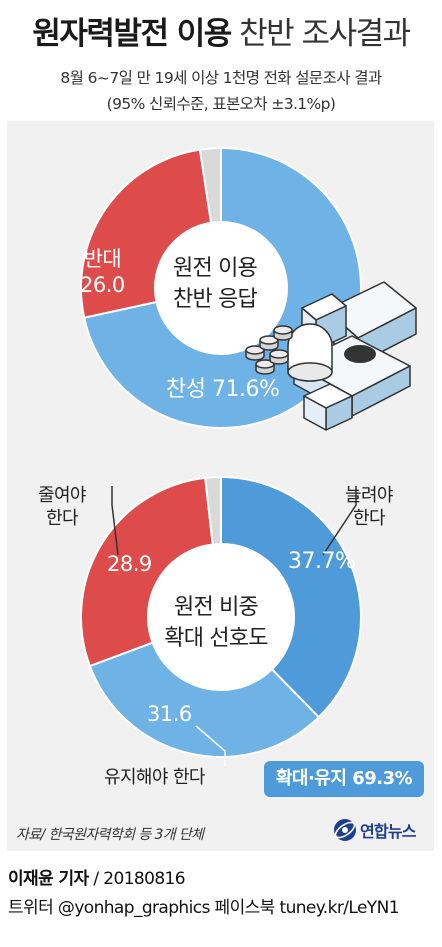 The height and width of the screenshot is (947, 442). I want to click on callout-increase-line1: 늘려야, so click(369, 495).